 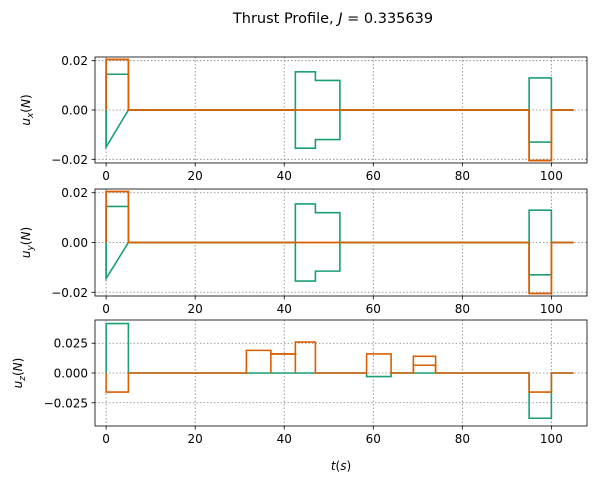 I want to click on y-tick-label: 0.000, so click(x=71, y=374).